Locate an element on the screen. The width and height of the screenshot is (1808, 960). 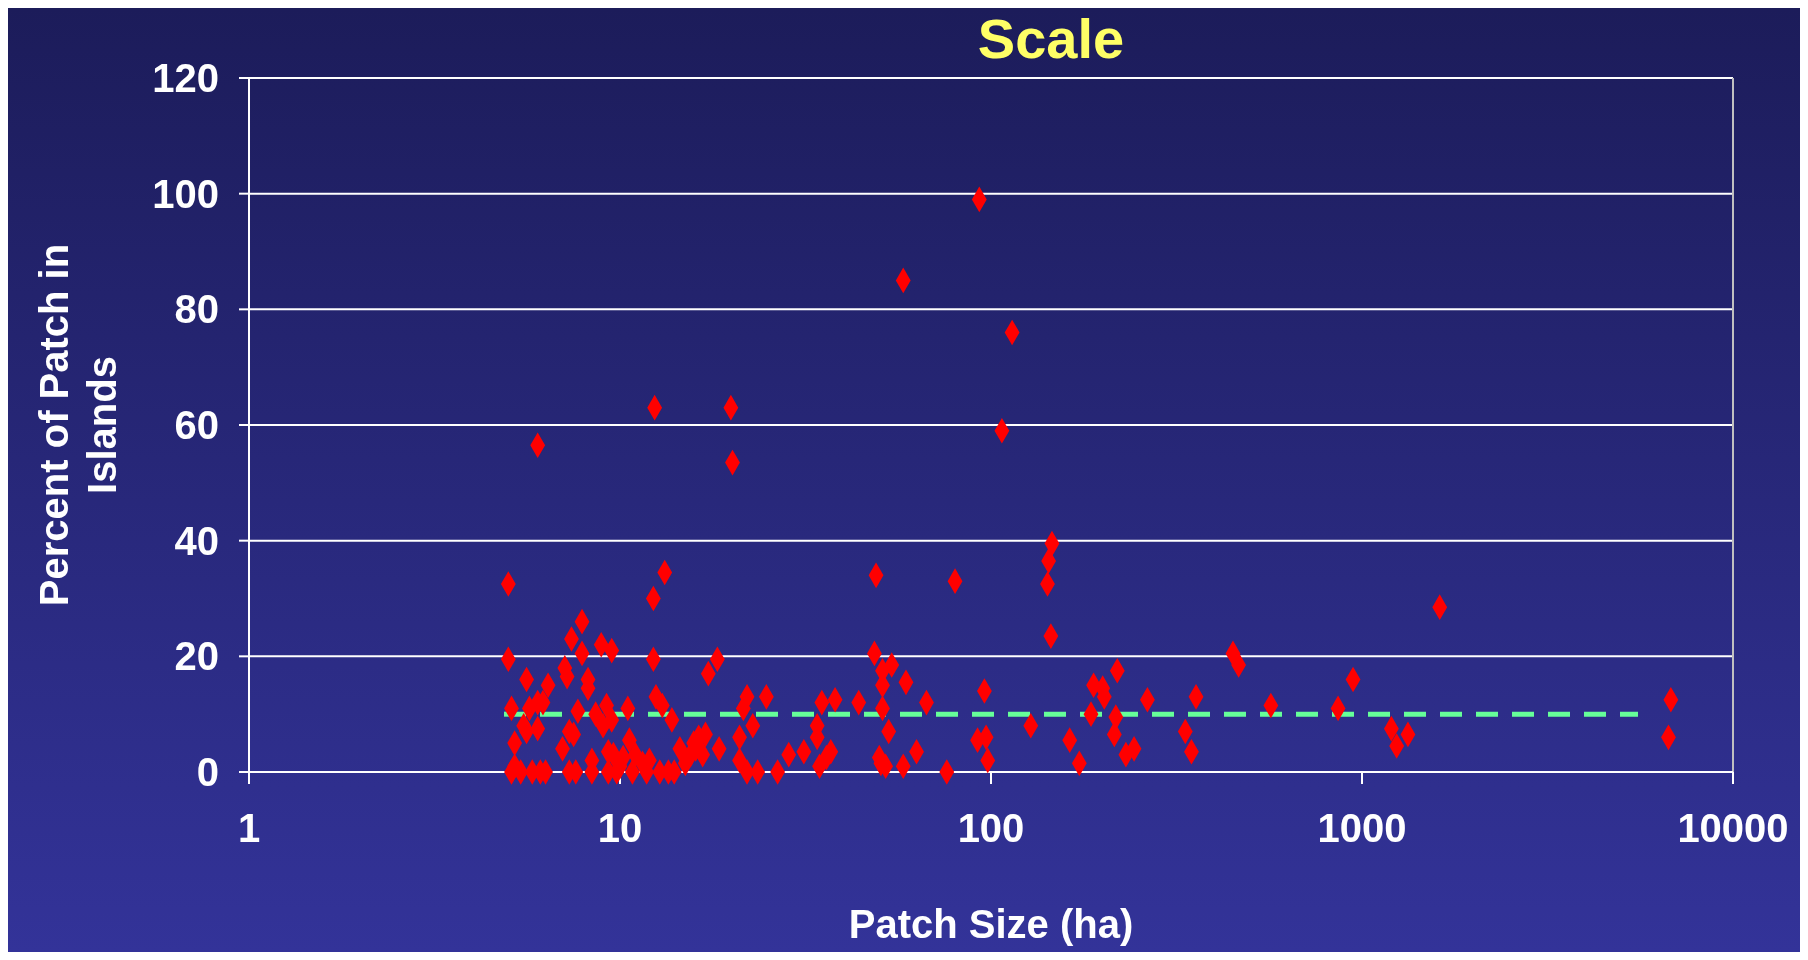
x-tick-label: 1000 is located at coordinates (1362, 828).